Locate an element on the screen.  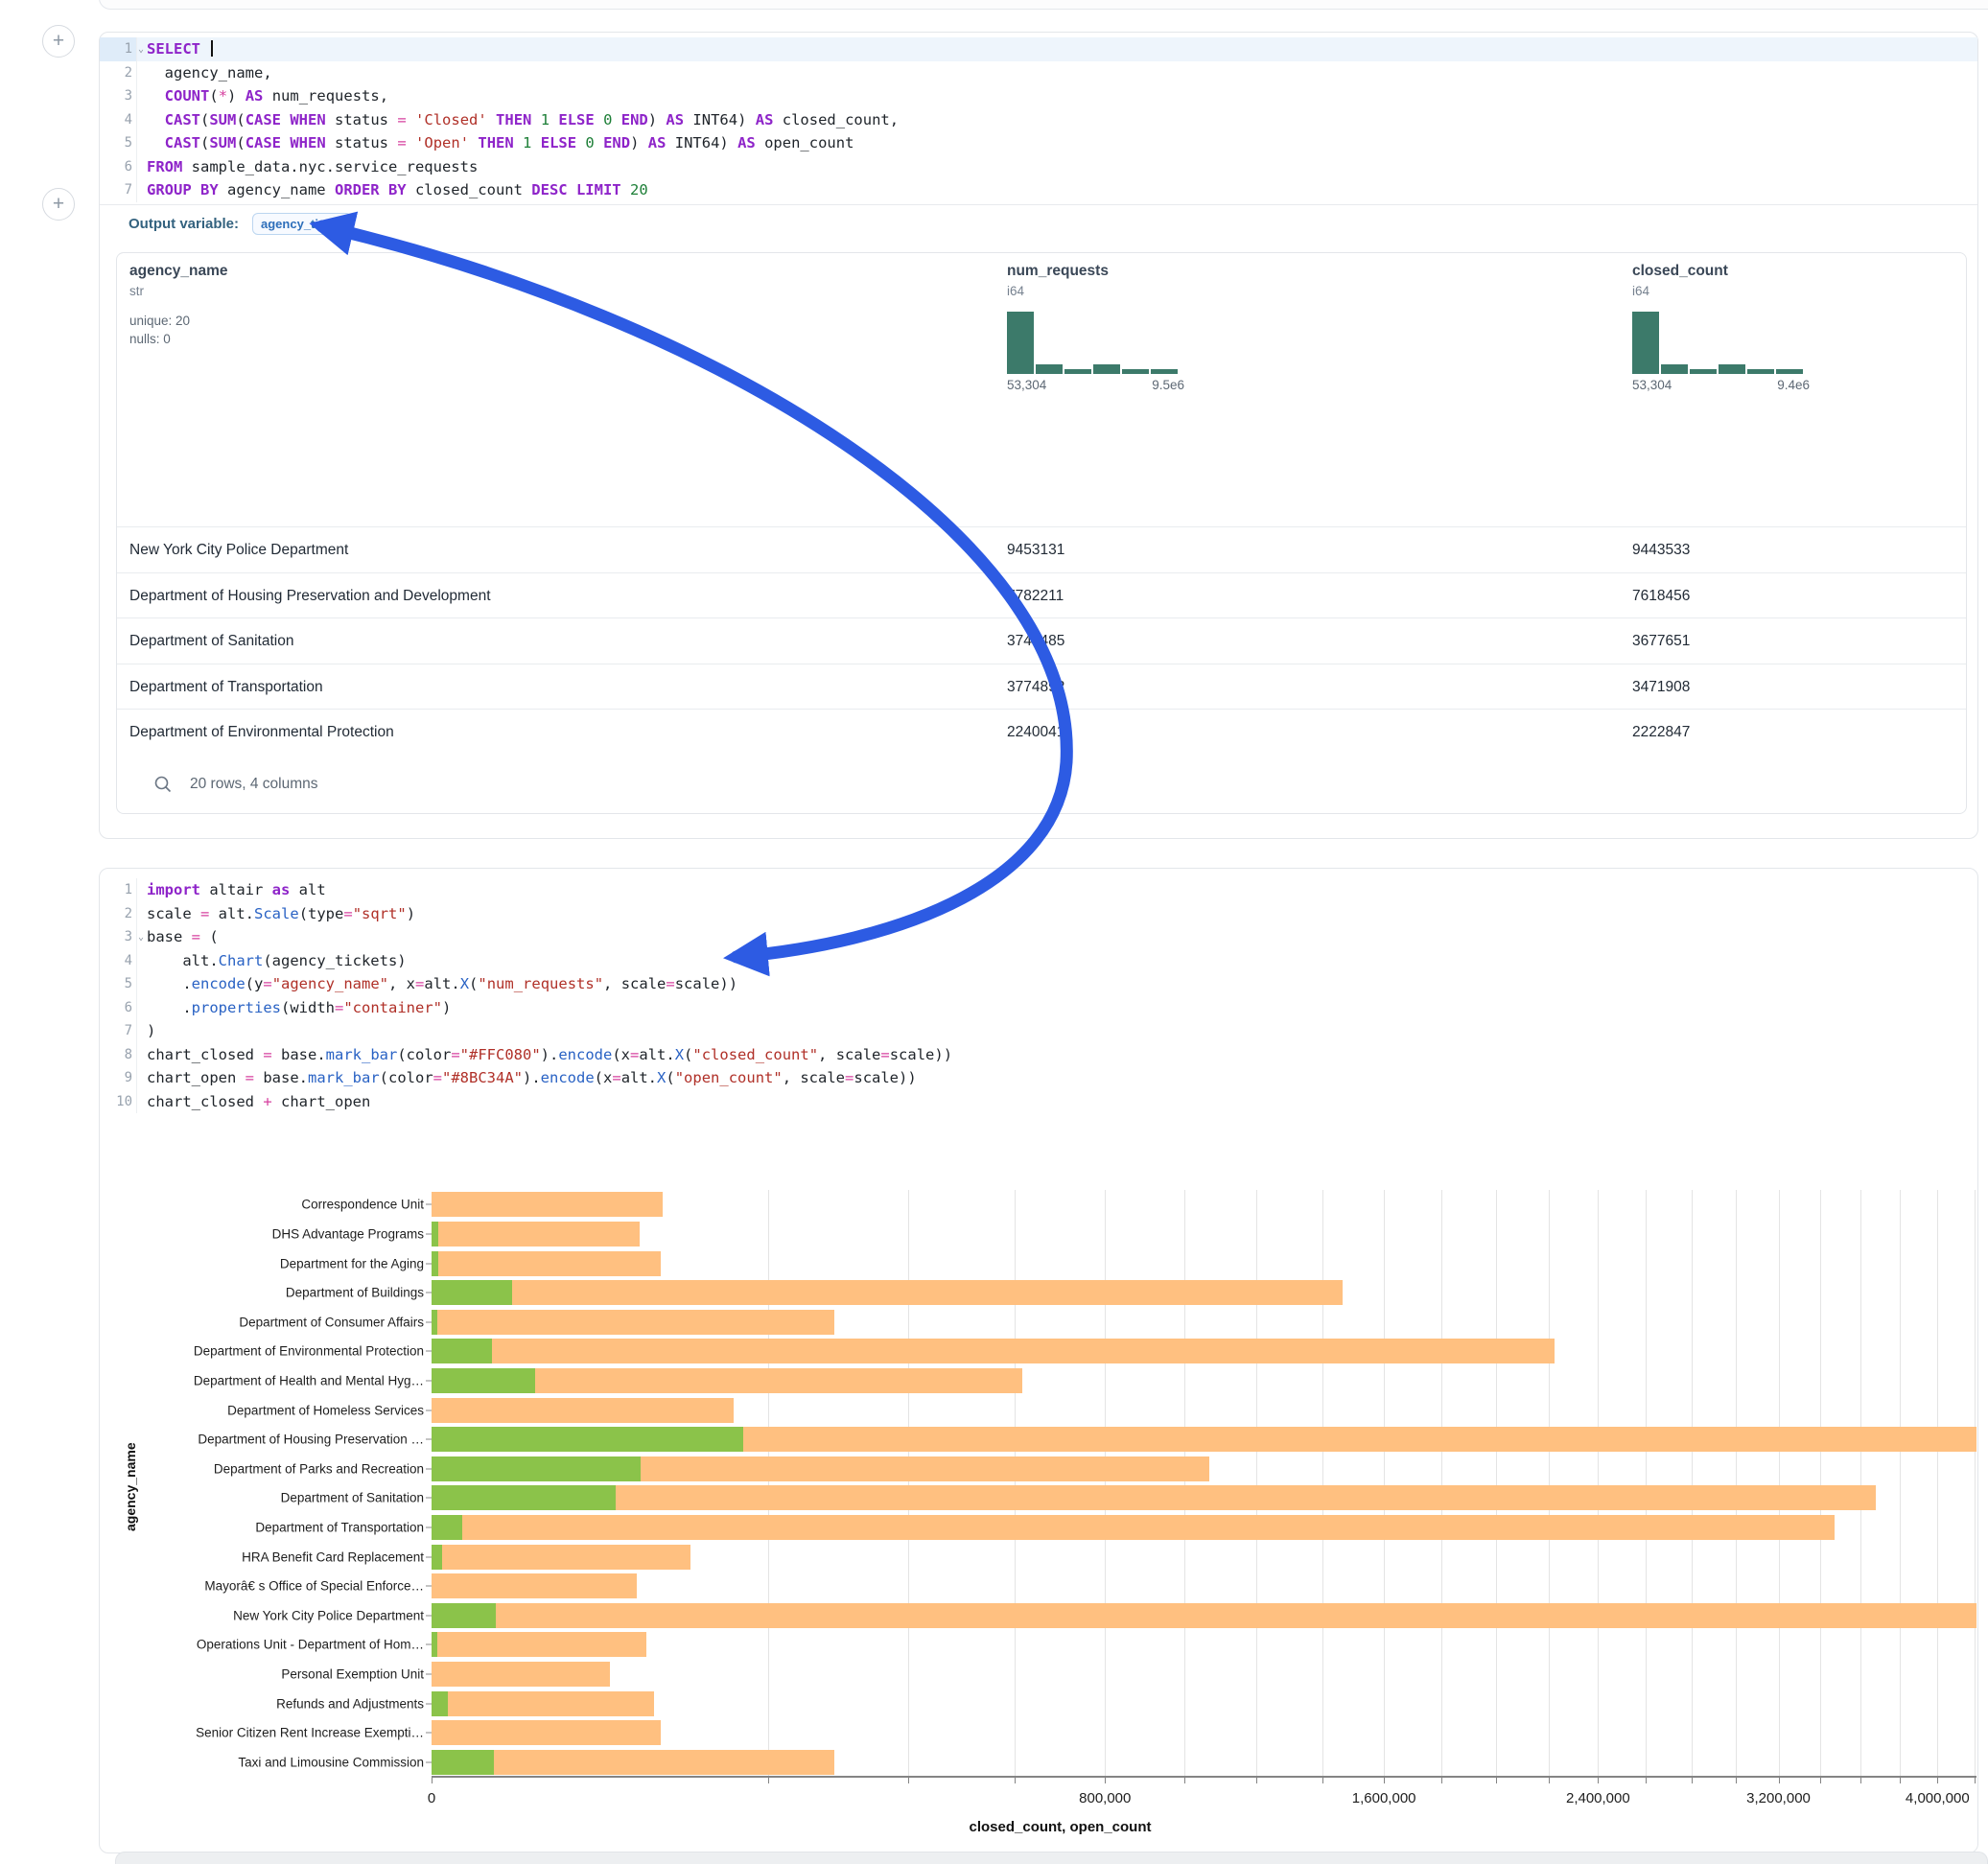
code-line: 4 alt.Chart(agency_tickets) is located at coordinates (1038, 960).